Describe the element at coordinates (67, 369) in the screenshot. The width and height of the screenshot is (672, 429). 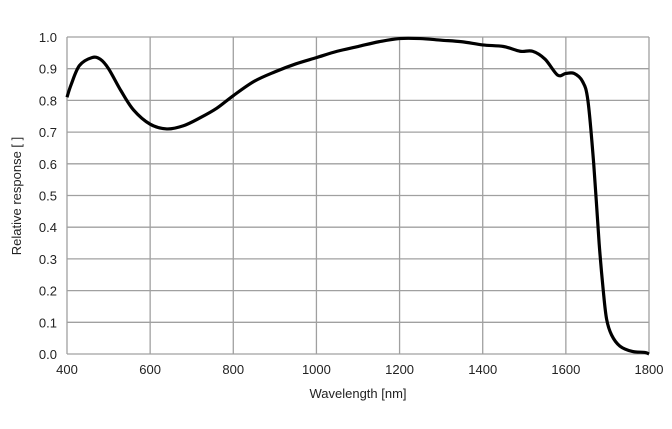
I see `x-tick-label: 400` at that location.